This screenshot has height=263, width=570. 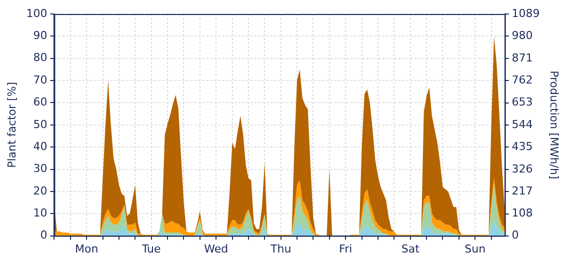 What do you see at coordinates (410, 249) in the screenshot?
I see `x-tick-label: Sat` at bounding box center [410, 249].